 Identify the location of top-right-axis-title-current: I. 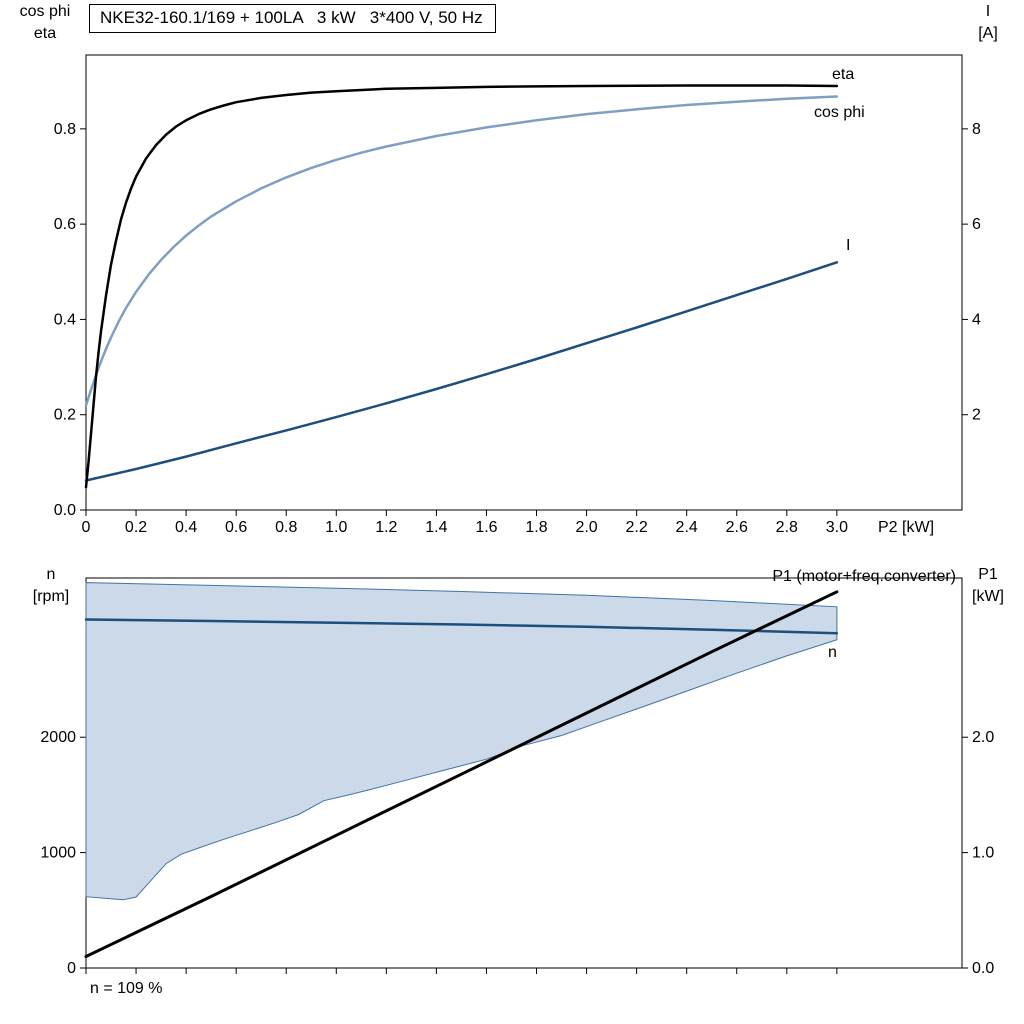
(988, 11).